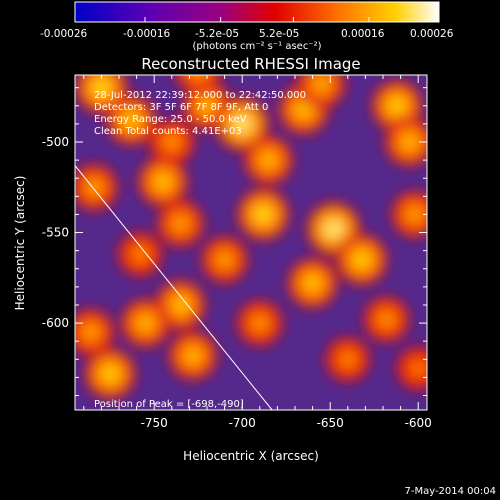  What do you see at coordinates (279, 34) in the screenshot?
I see `colorbar-tick-label-3: 5.2e-05` at bounding box center [279, 34].